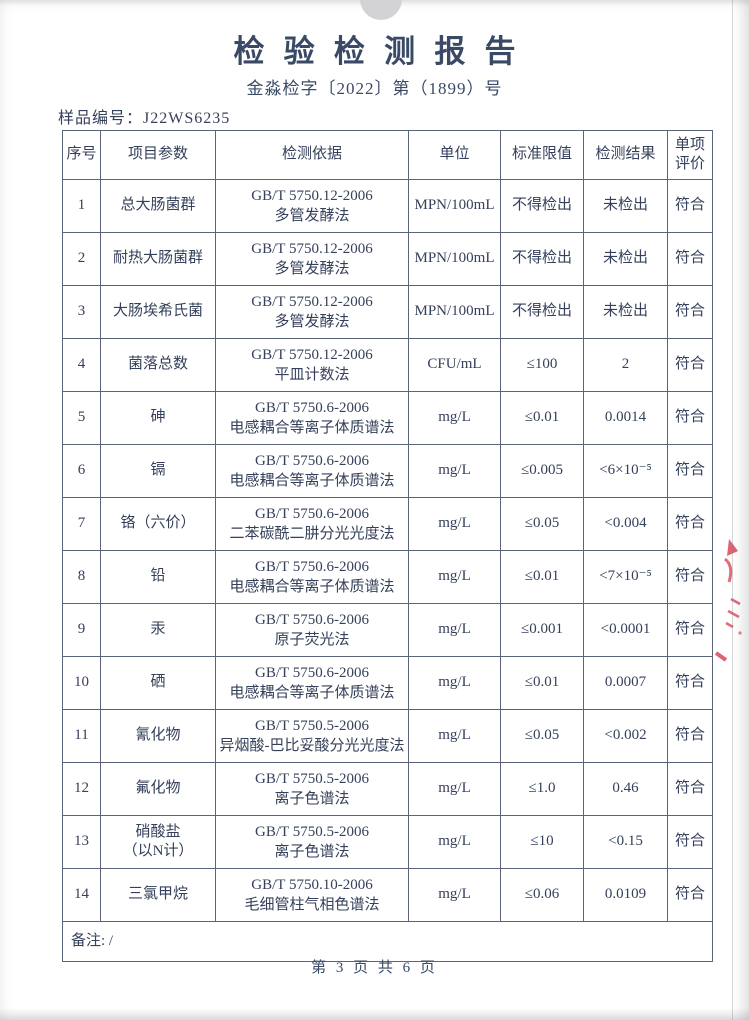 This screenshot has height=1020, width=749. What do you see at coordinates (158, 471) in the screenshot?
I see `parameter-name: 镉` at bounding box center [158, 471].